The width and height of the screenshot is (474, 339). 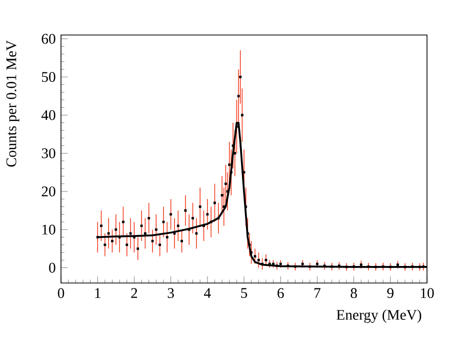 I want to click on x-tick-label: 1, so click(x=97, y=293).